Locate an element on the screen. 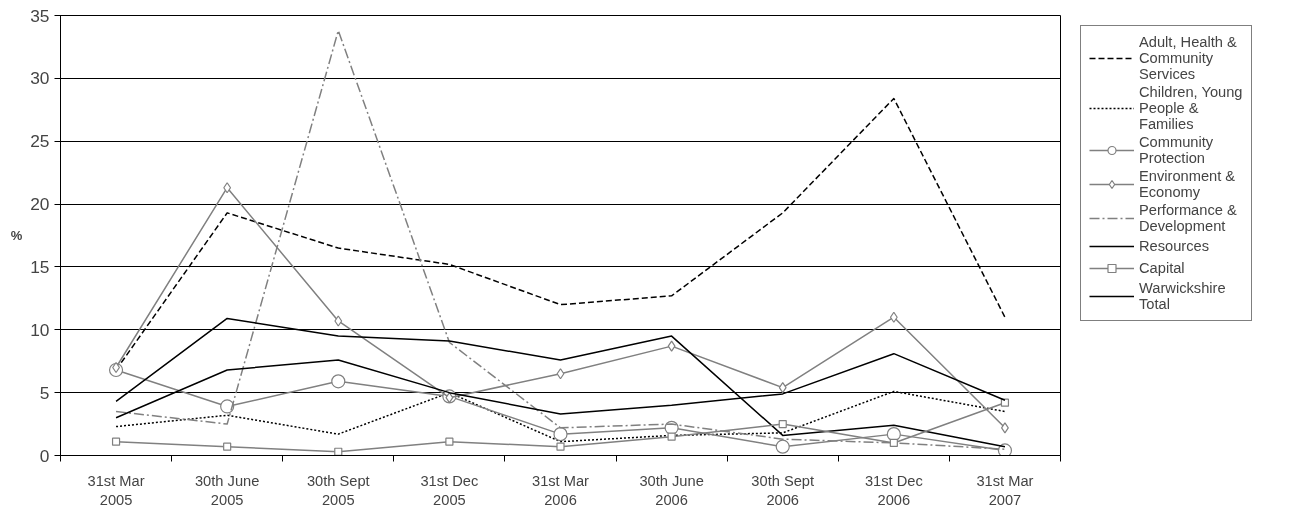 The height and width of the screenshot is (531, 1312). legend-label: Warwickshire Total is located at coordinates (1182, 296).